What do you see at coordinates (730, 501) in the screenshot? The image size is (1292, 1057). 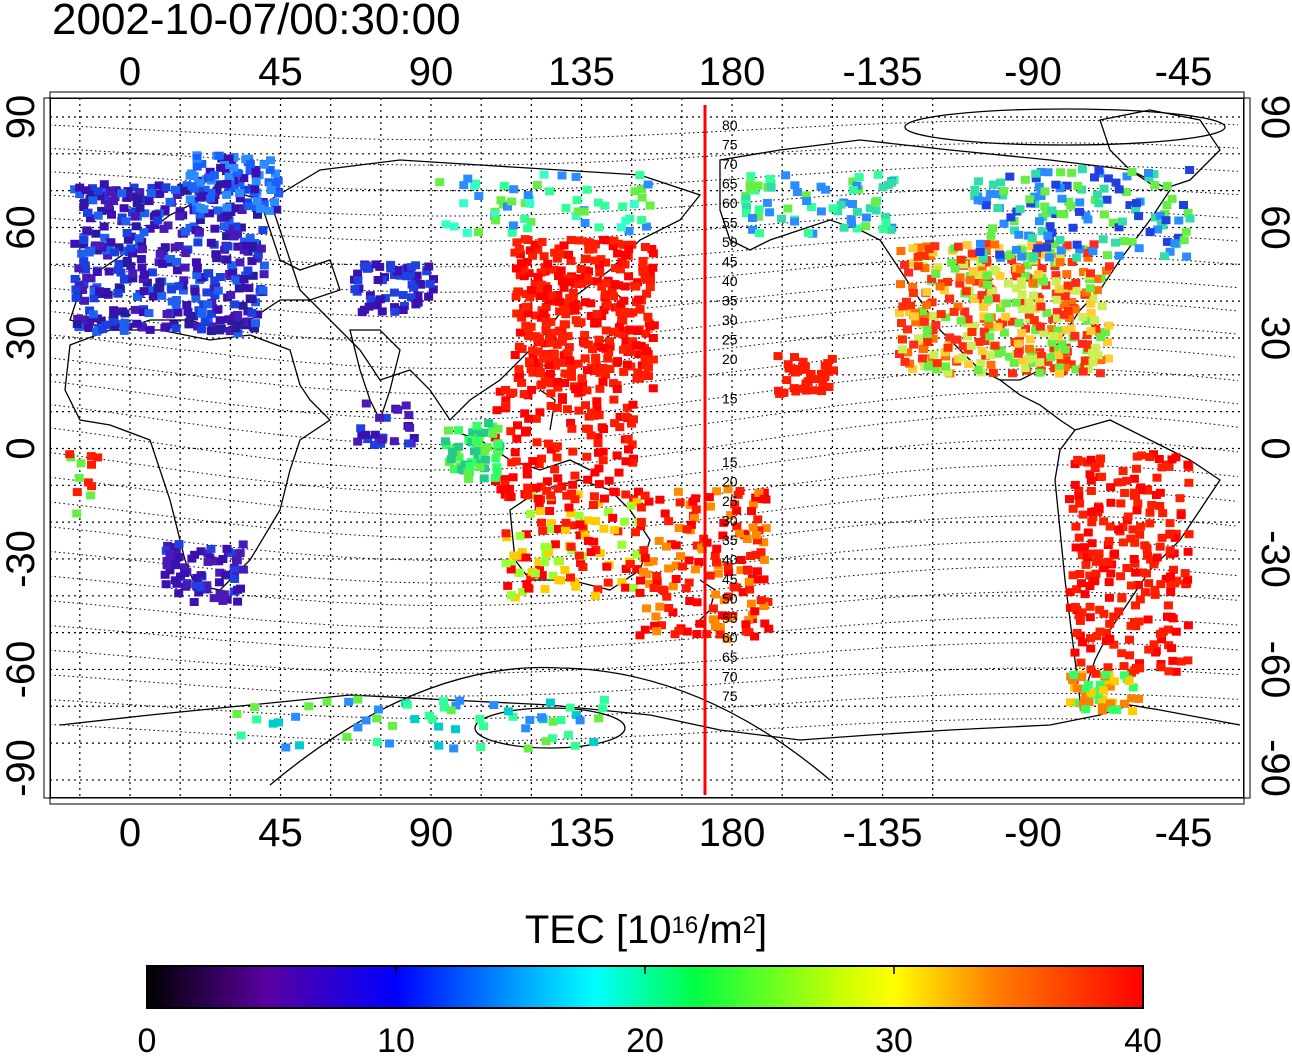 I see `mlat-label-south: 25` at bounding box center [730, 501].